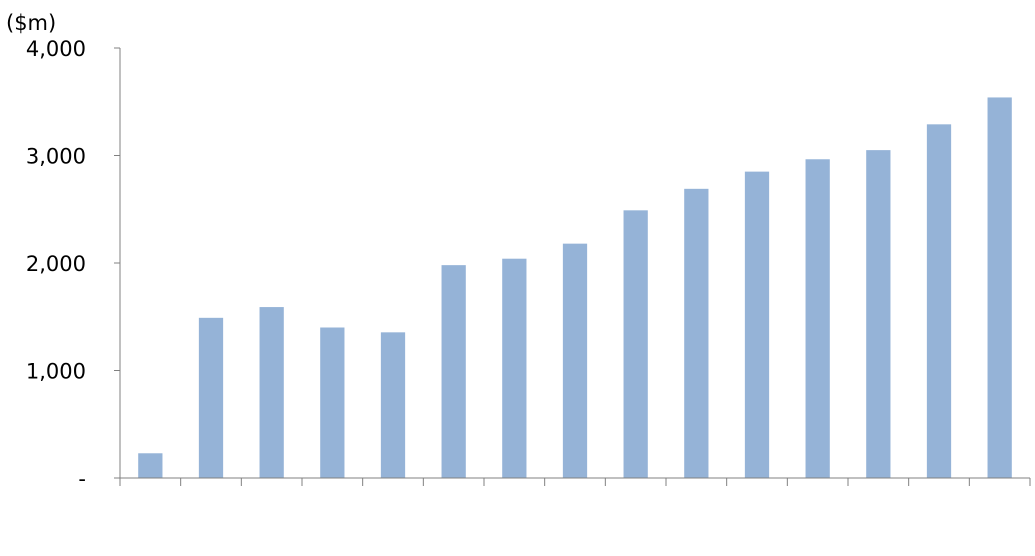 Image resolution: width=1035 pixels, height=556 pixels. Describe the element at coordinates (56, 372) in the screenshot. I see `y-tick-label: 1,000` at that location.